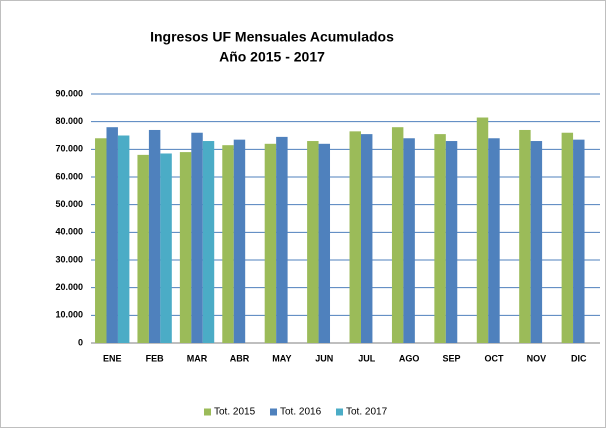 The width and height of the screenshot is (606, 428). I want to click on y-tick-label: 90.000, so click(69, 93).